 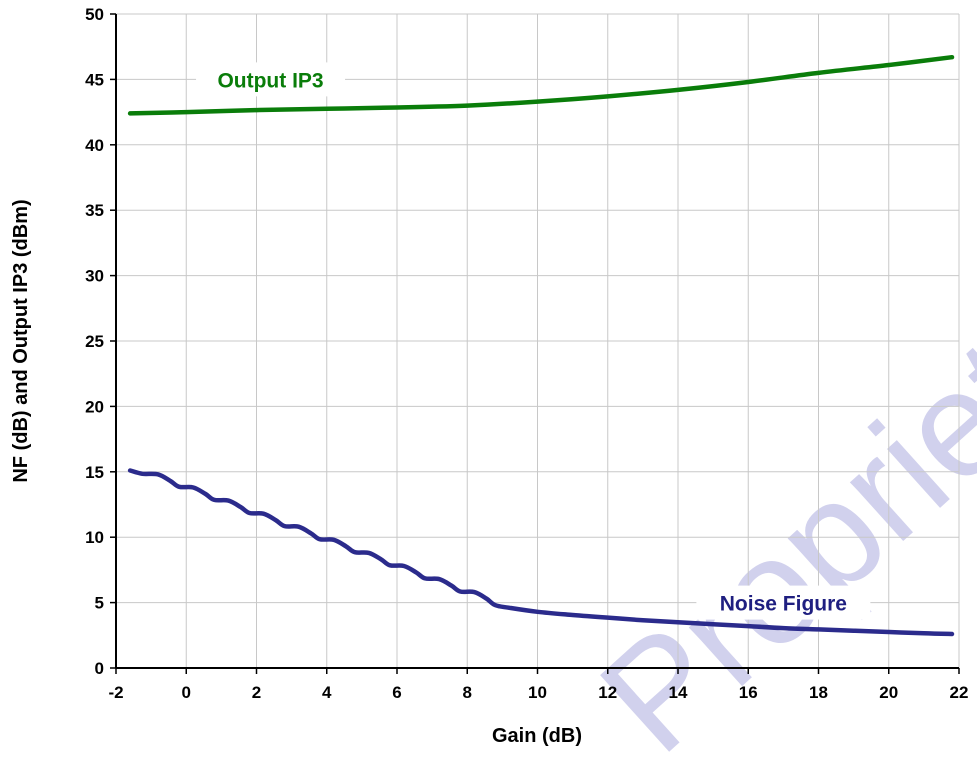 I want to click on x-tick-label: 10, so click(x=537, y=692).